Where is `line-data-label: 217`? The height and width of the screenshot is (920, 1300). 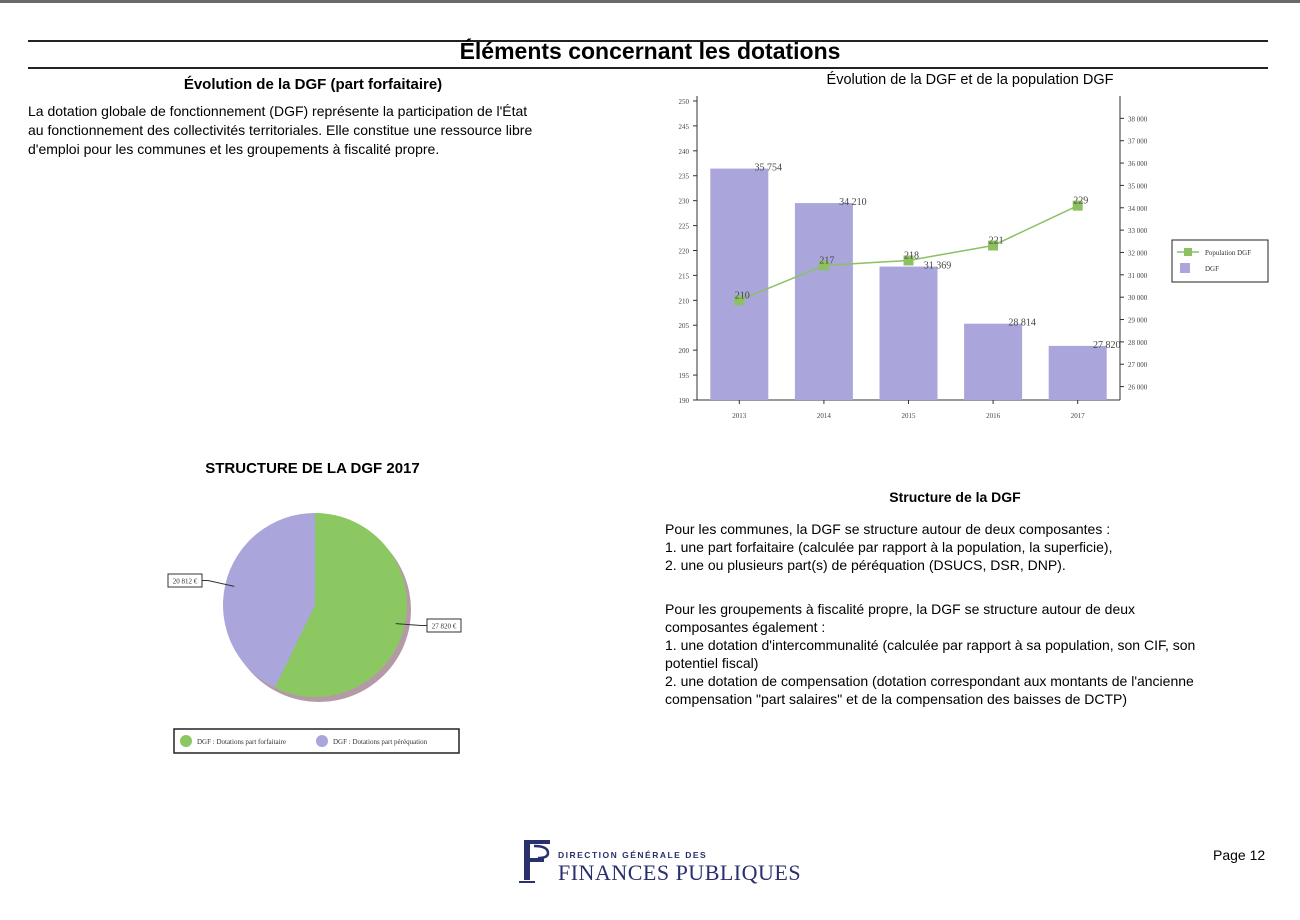 line-data-label: 217 is located at coordinates (826, 260).